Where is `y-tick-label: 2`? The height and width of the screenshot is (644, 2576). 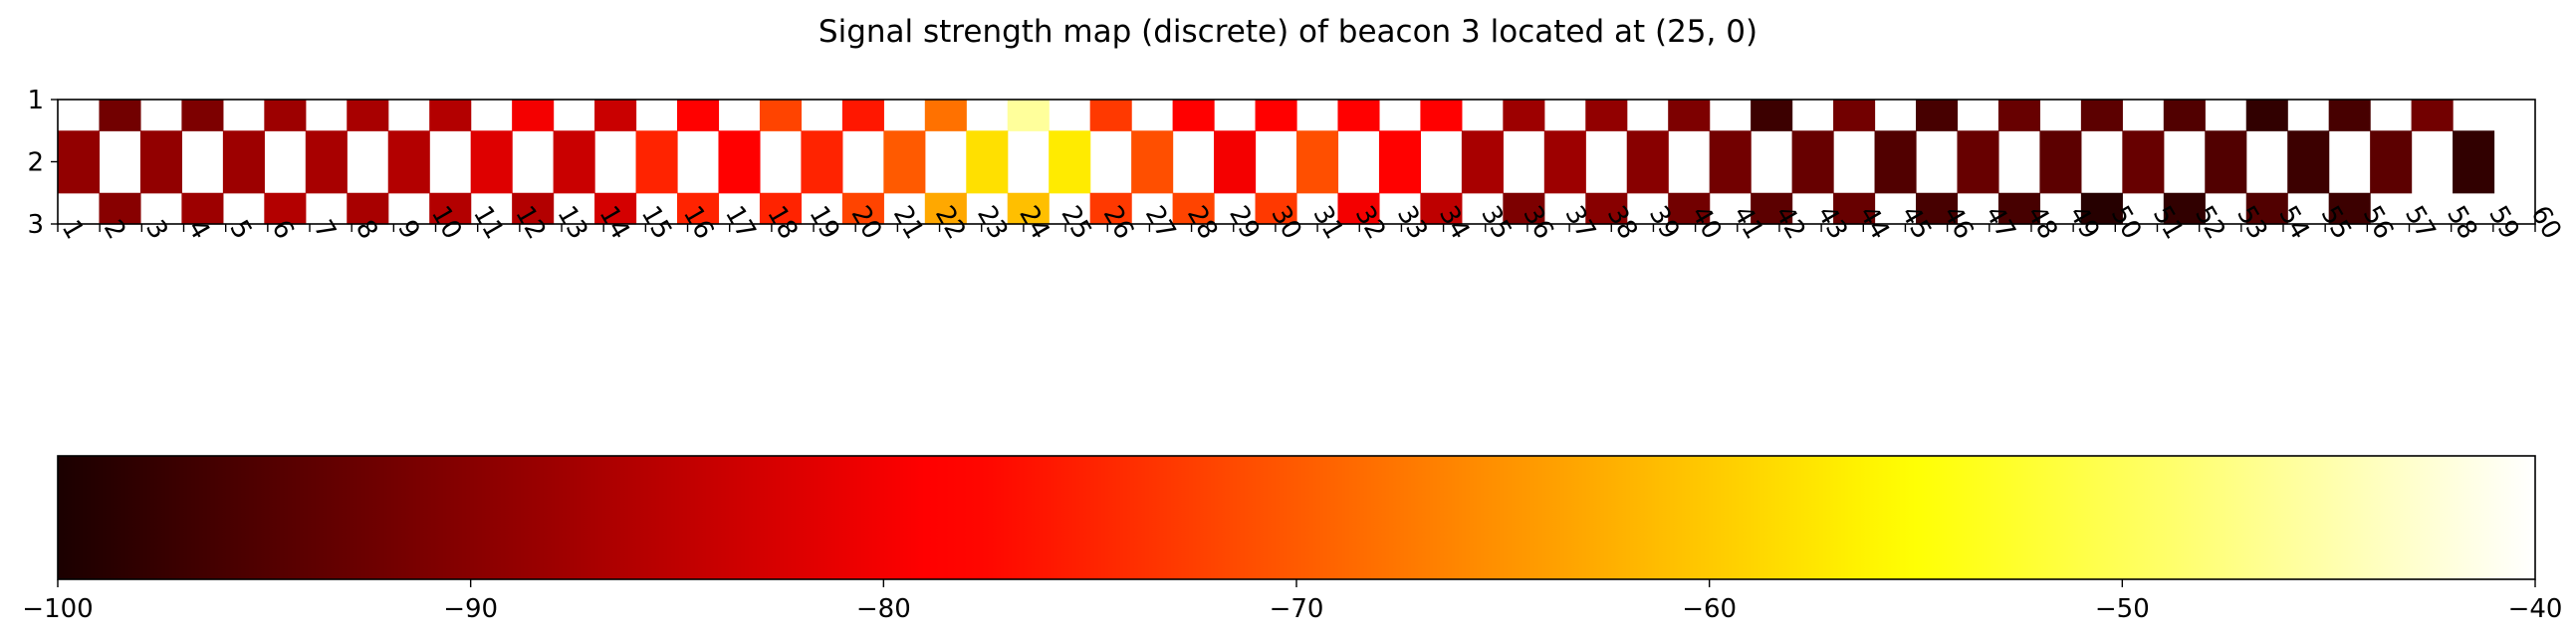
y-tick-label: 2 is located at coordinates (35, 163).